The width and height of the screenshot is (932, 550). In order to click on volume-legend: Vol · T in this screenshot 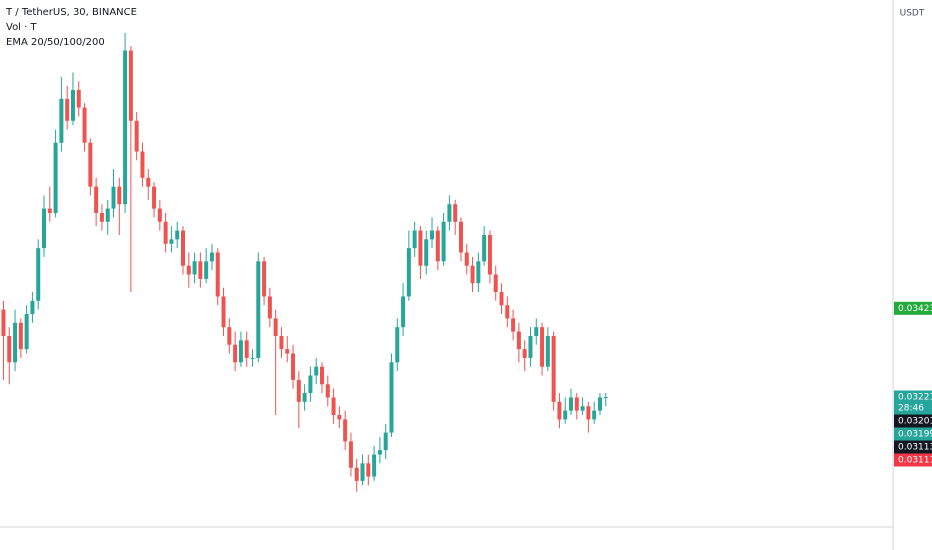, I will do `click(21, 27)`.